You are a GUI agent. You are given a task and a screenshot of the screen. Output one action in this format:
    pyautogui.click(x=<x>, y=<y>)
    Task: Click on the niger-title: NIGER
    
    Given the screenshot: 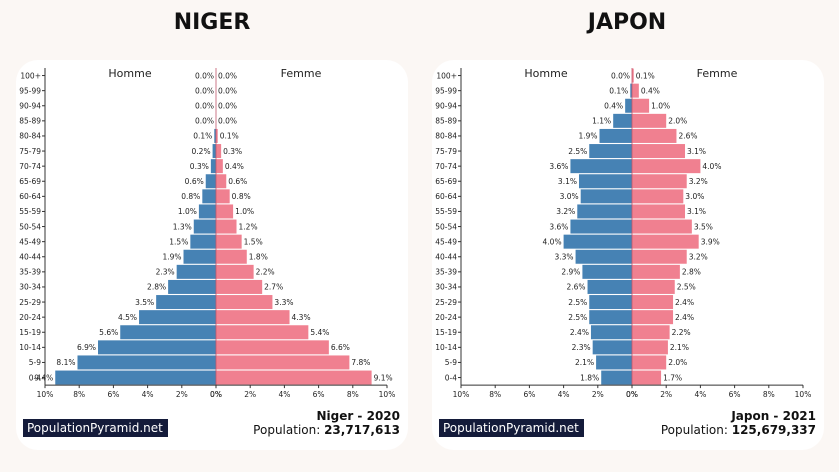 What is the action you would take?
    pyautogui.click(x=212, y=22)
    